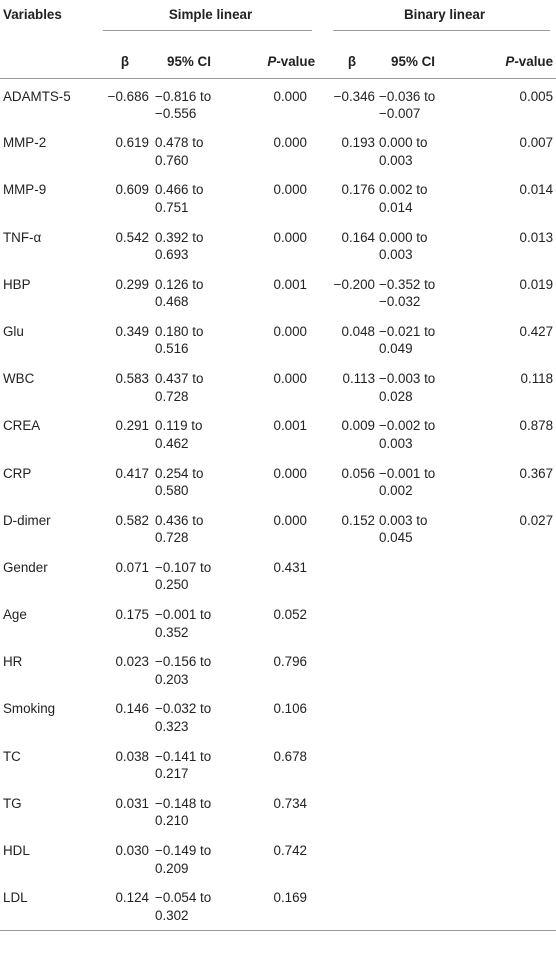 The image size is (556, 960). I want to click on ci-lower-line: −0.156 to, so click(183, 662).